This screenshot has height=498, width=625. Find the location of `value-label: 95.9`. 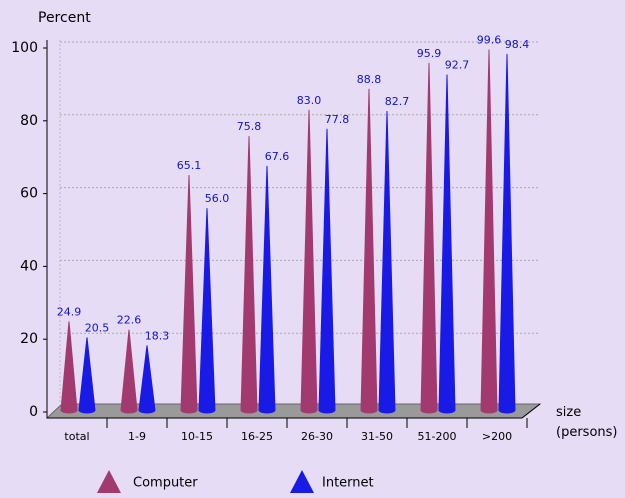

value-label: 95.9 is located at coordinates (429, 53).